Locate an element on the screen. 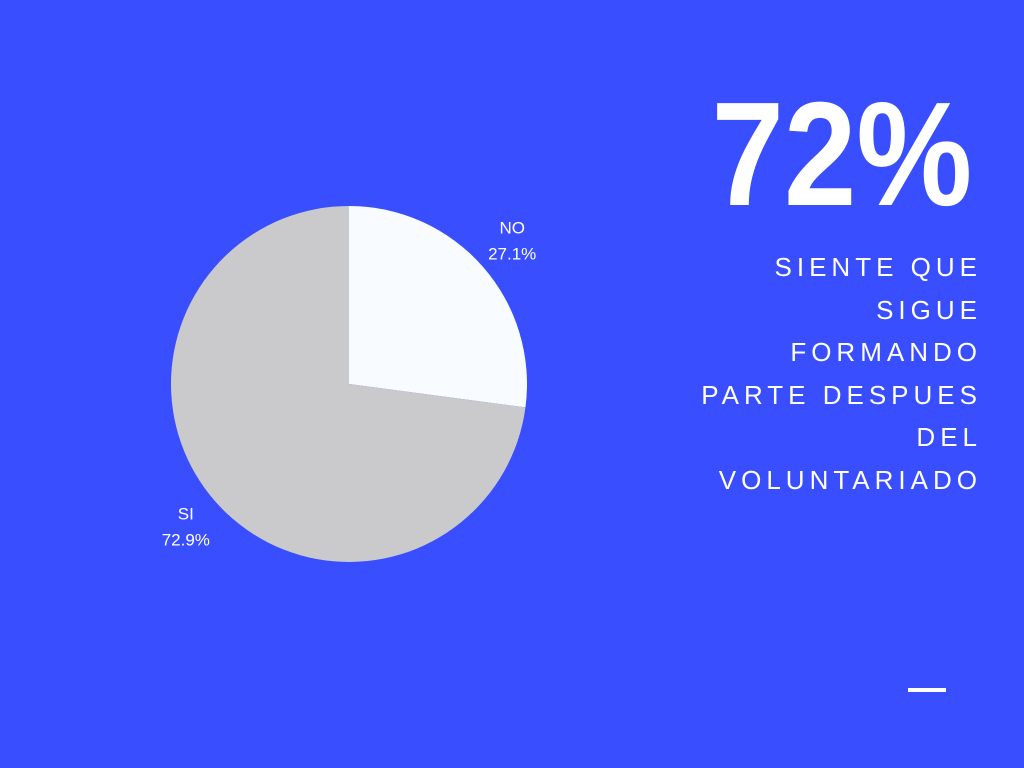 The image size is (1024, 768). slice-label-si: SI is located at coordinates (186, 514).